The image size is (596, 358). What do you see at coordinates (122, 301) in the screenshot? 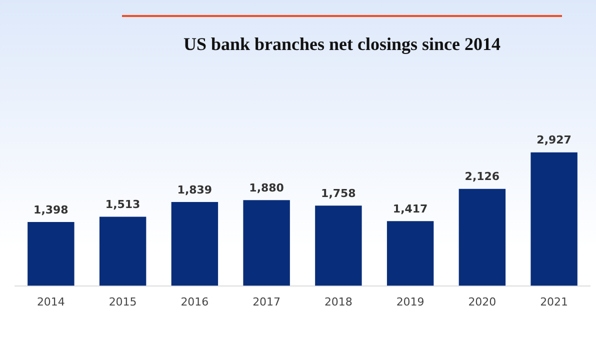
I see `x-tick-label: 2015` at bounding box center [122, 301].